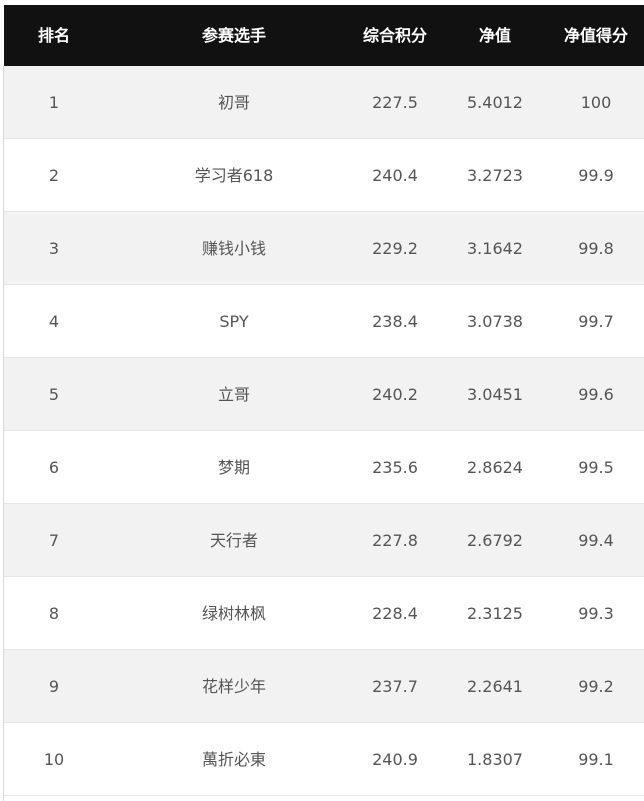  What do you see at coordinates (494, 35) in the screenshot?
I see `header-net-value: 净值` at bounding box center [494, 35].